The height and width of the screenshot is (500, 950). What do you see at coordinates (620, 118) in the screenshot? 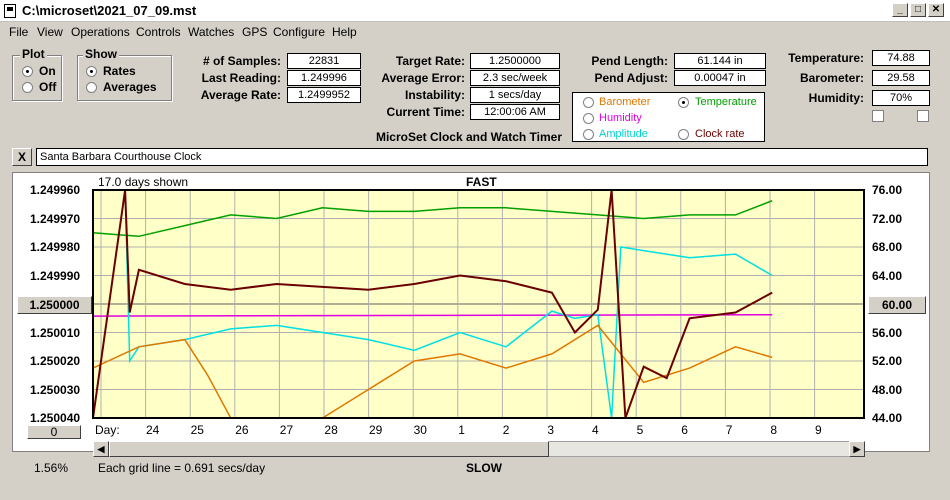
I see `humidity-option-label: Humidity` at bounding box center [620, 118].